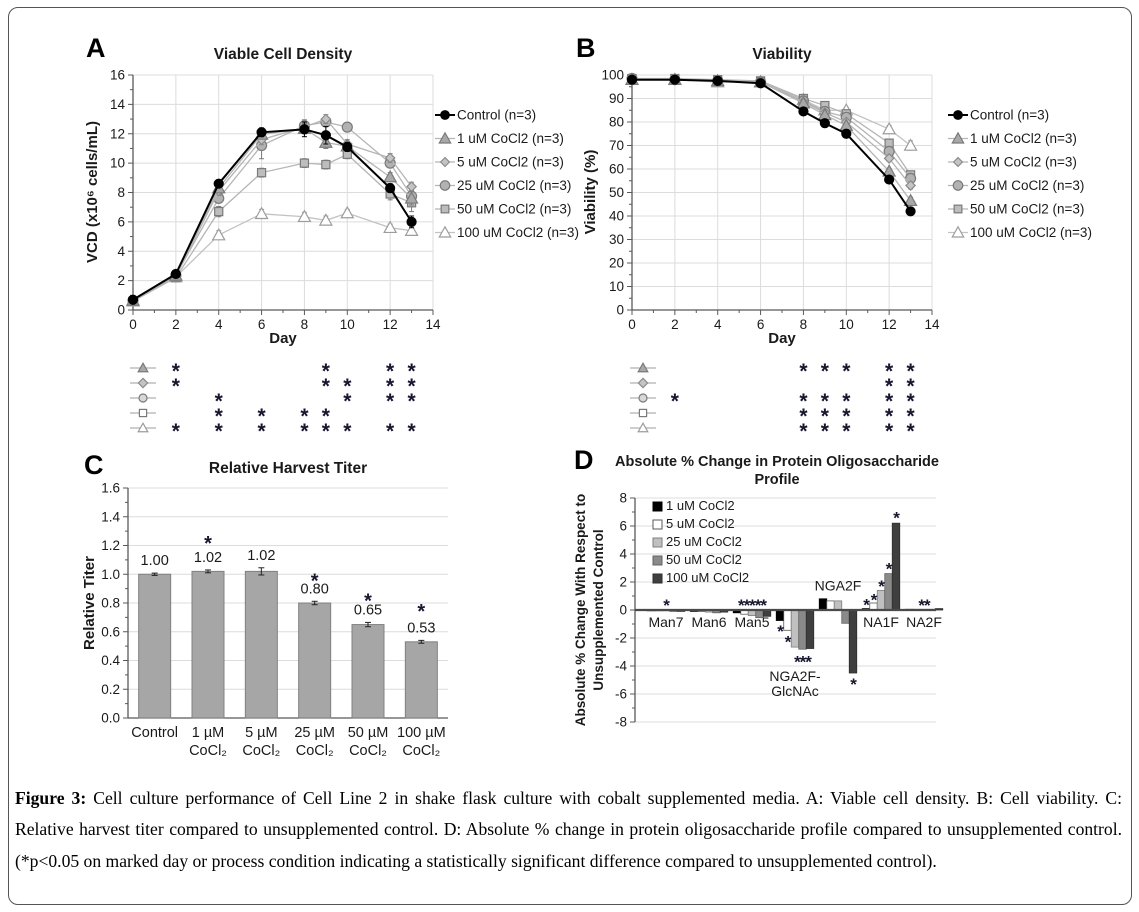  Describe the element at coordinates (121, 192) in the screenshot. I see `svg-text: 8` at that location.